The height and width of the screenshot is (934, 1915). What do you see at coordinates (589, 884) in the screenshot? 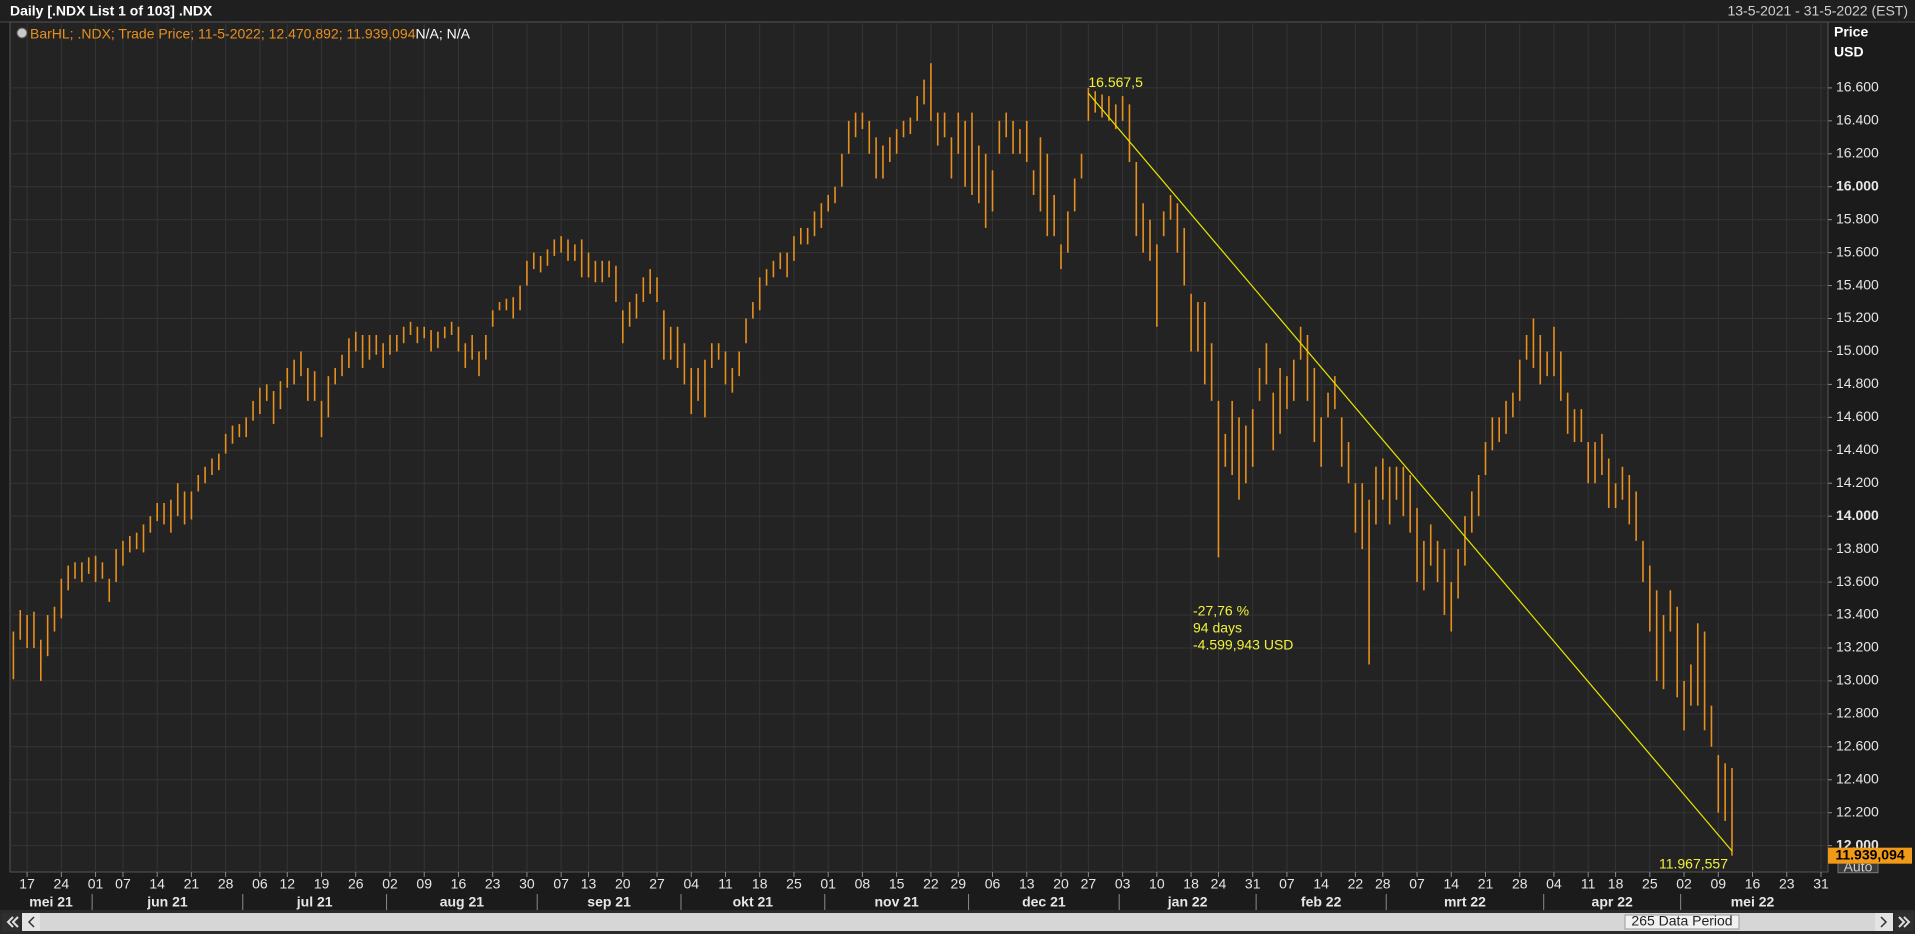
I see `x-tick-label: 13` at bounding box center [589, 884].